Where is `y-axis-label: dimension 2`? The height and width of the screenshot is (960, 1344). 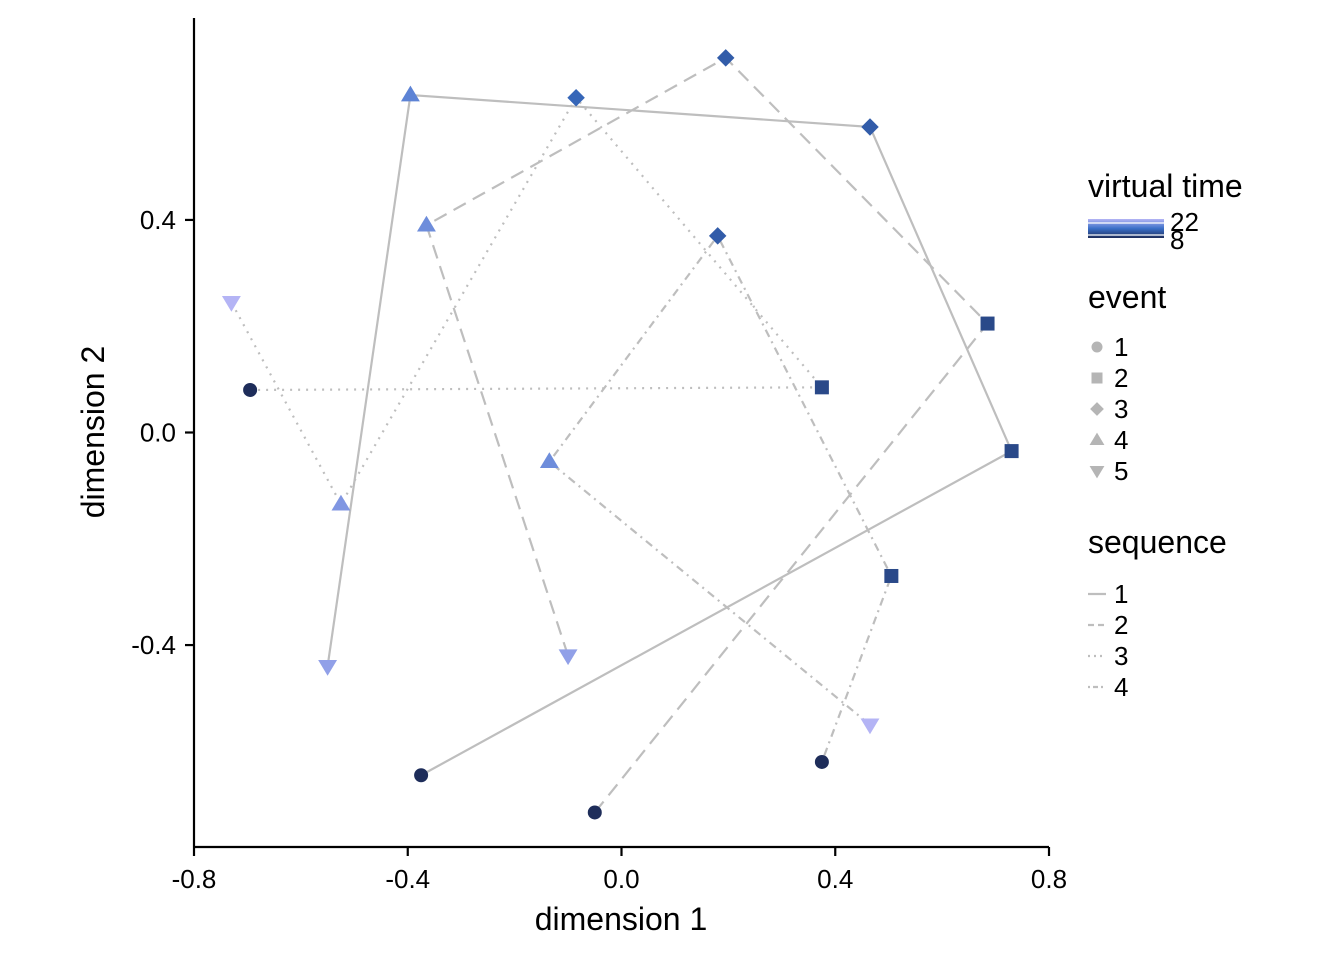 y-axis-label: dimension 2 is located at coordinates (93, 432).